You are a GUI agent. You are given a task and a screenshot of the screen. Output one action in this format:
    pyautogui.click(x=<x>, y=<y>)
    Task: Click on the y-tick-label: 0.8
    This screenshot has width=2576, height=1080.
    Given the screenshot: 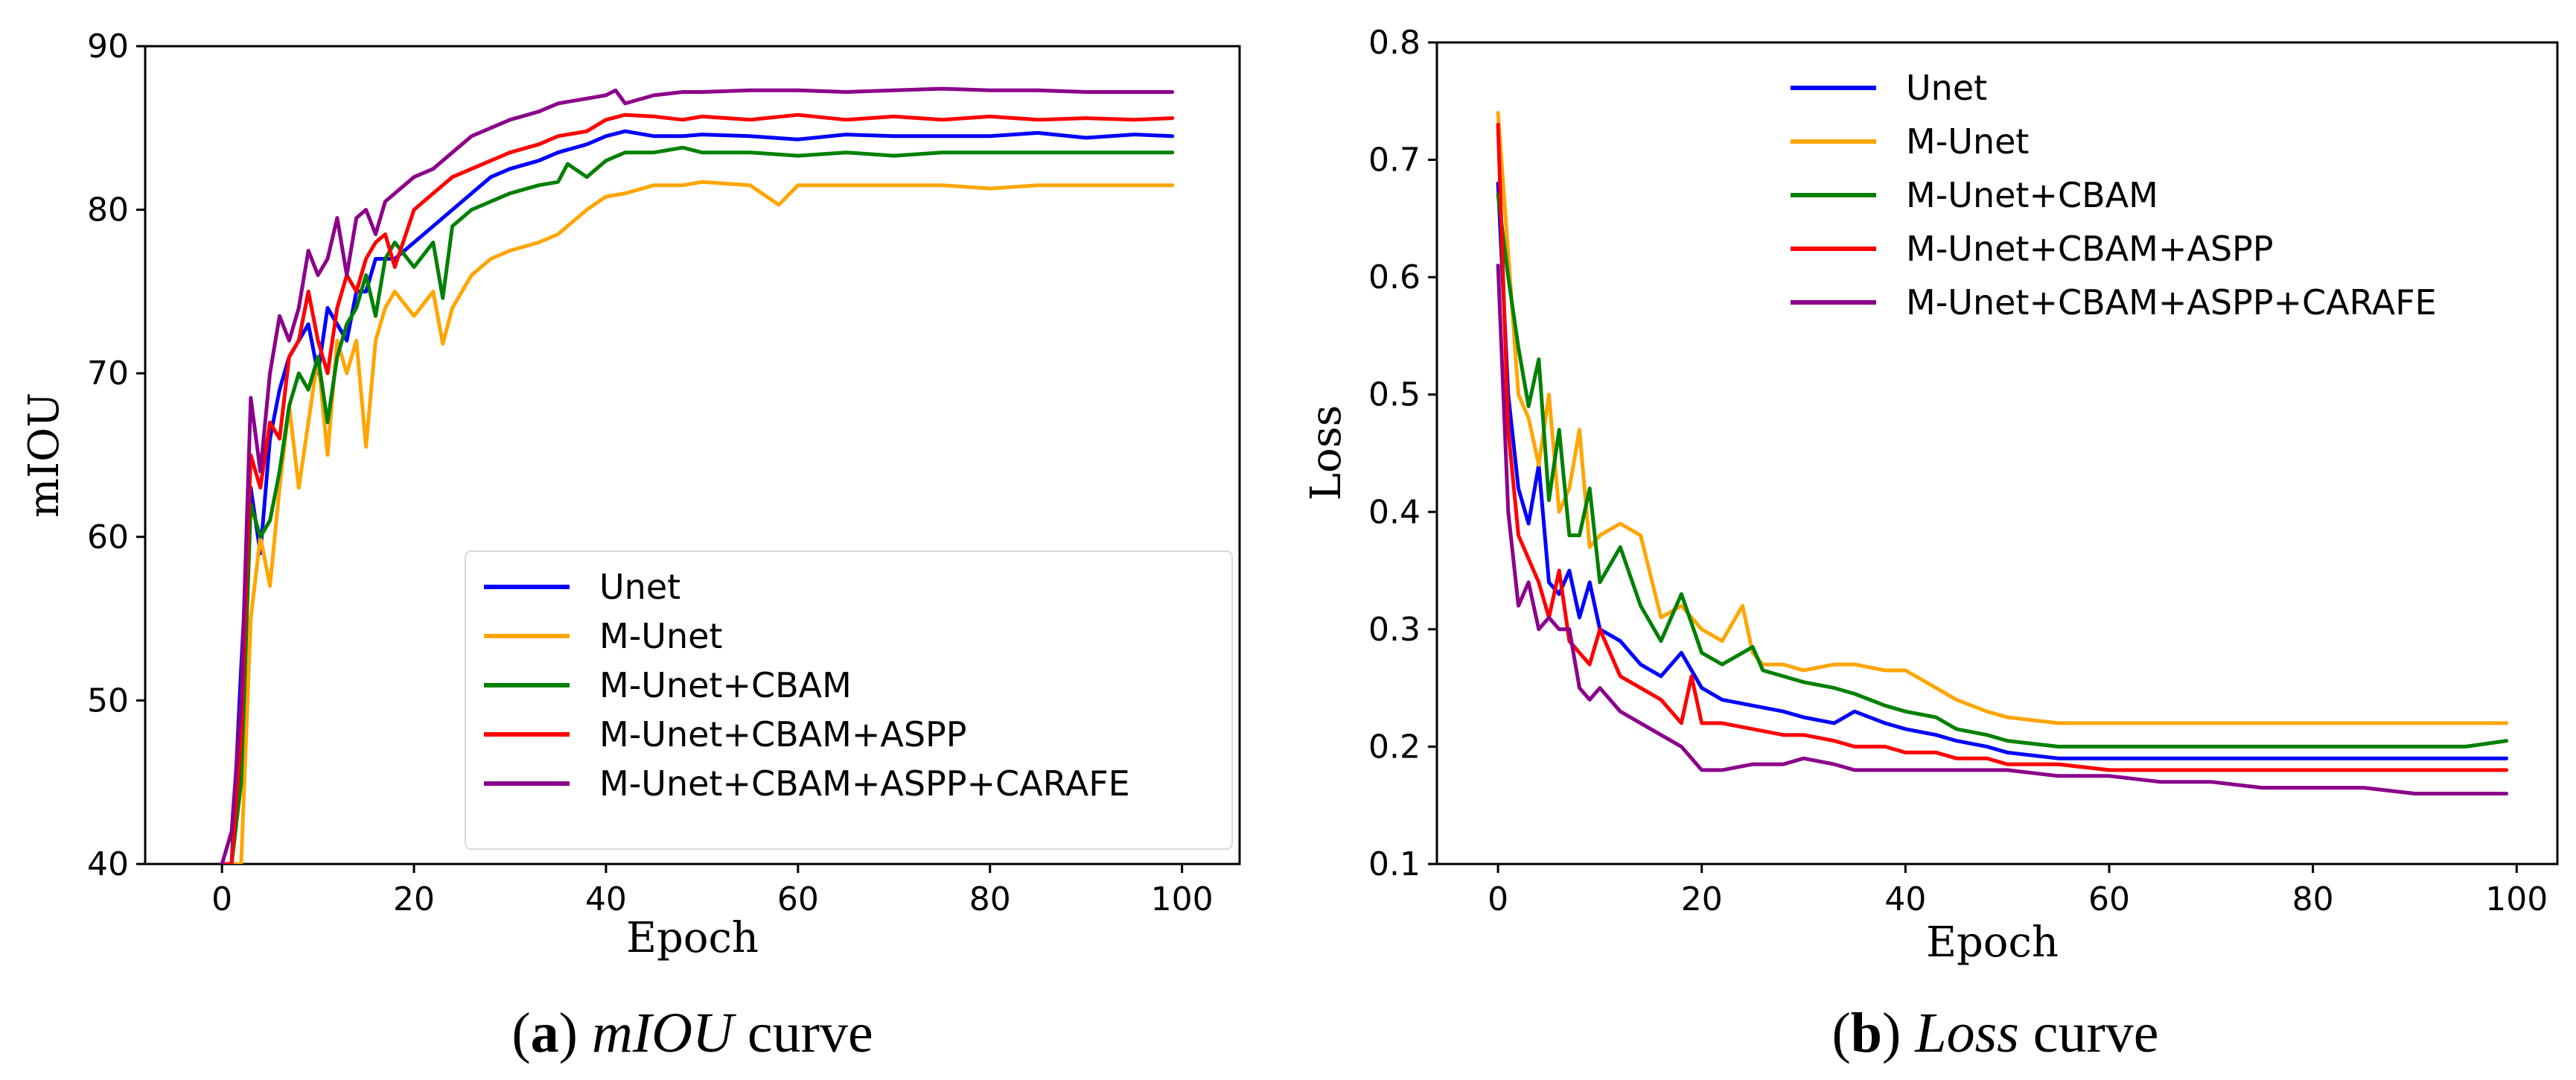 What is the action you would take?
    pyautogui.click(x=1394, y=43)
    